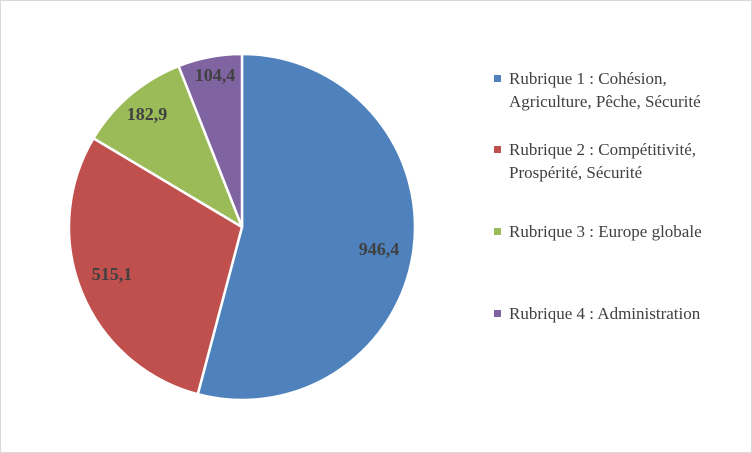 This screenshot has height=453, width=752. Describe the element at coordinates (147, 114) in the screenshot. I see `data-label-3: 182,9` at that location.